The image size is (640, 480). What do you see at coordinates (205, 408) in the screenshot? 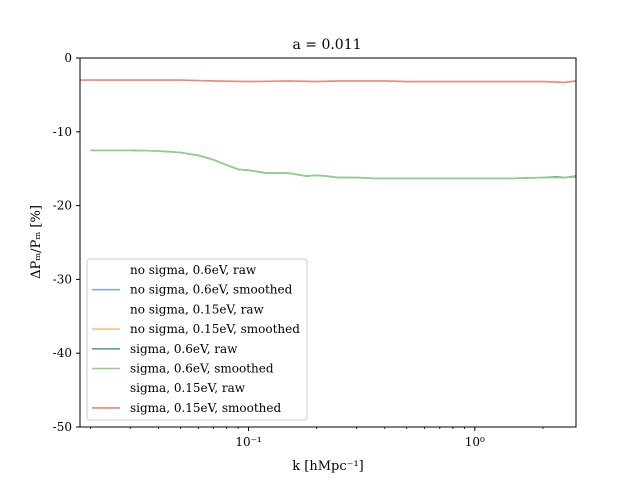
I see `legend-entry: sigma, 0.15eV, smoothed` at bounding box center [205, 408].